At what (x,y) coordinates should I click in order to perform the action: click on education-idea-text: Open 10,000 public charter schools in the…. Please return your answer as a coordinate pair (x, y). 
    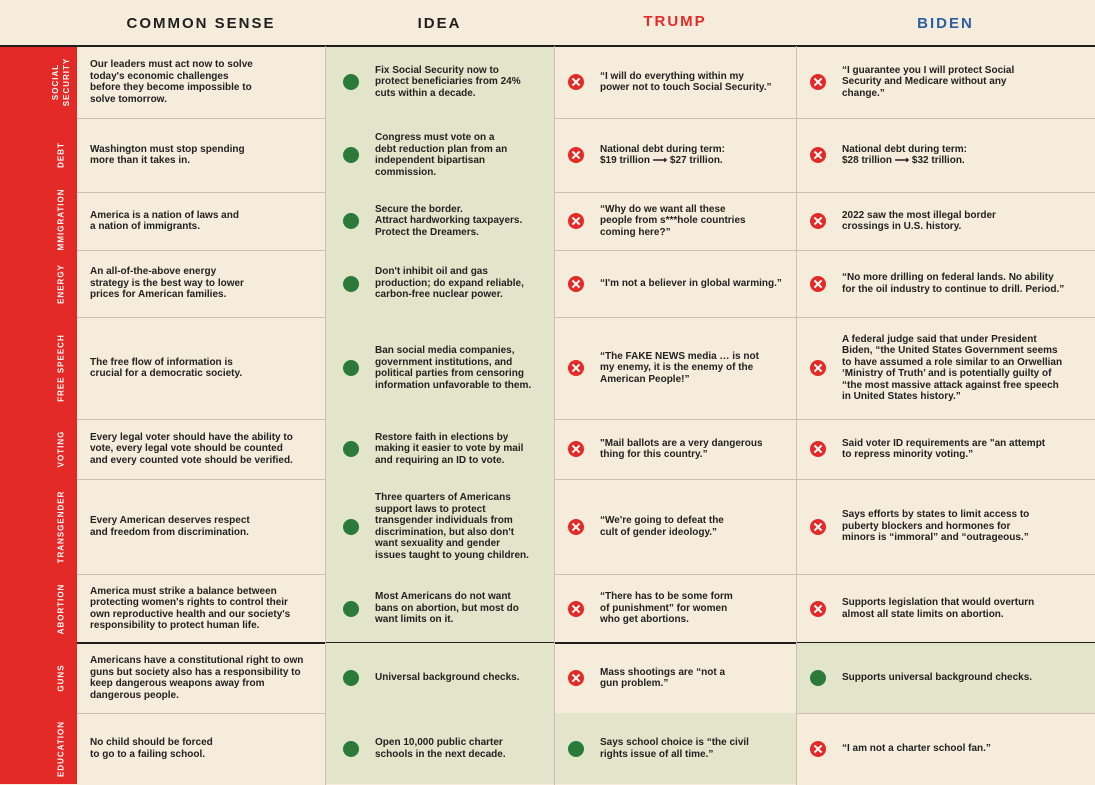
    Looking at the image, I should click on (440, 748).